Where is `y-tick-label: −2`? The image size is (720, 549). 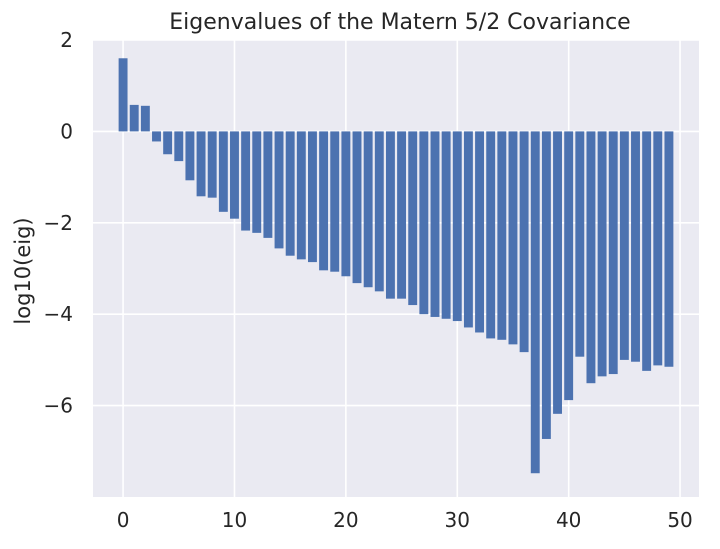
y-tick-label: −2 is located at coordinates (58, 223).